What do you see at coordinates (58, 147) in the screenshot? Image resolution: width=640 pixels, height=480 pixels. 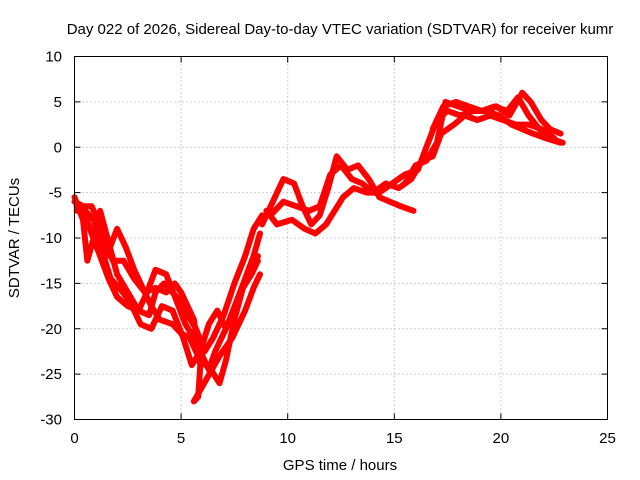 I see `y-tick-label: 0` at bounding box center [58, 147].